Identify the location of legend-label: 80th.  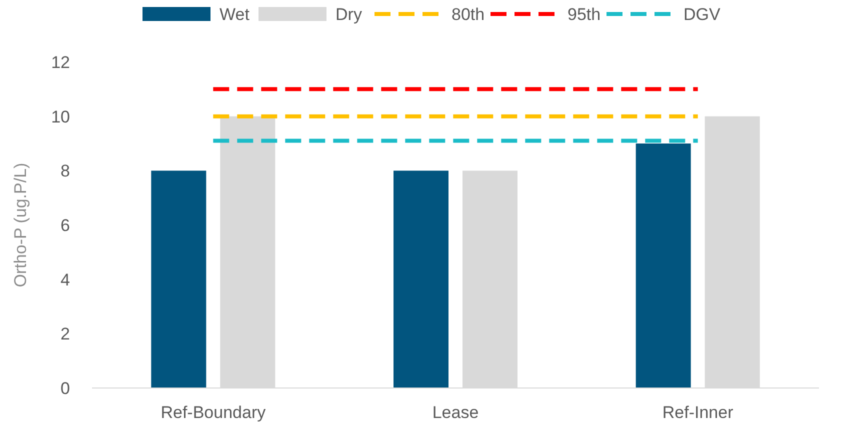
(468, 14).